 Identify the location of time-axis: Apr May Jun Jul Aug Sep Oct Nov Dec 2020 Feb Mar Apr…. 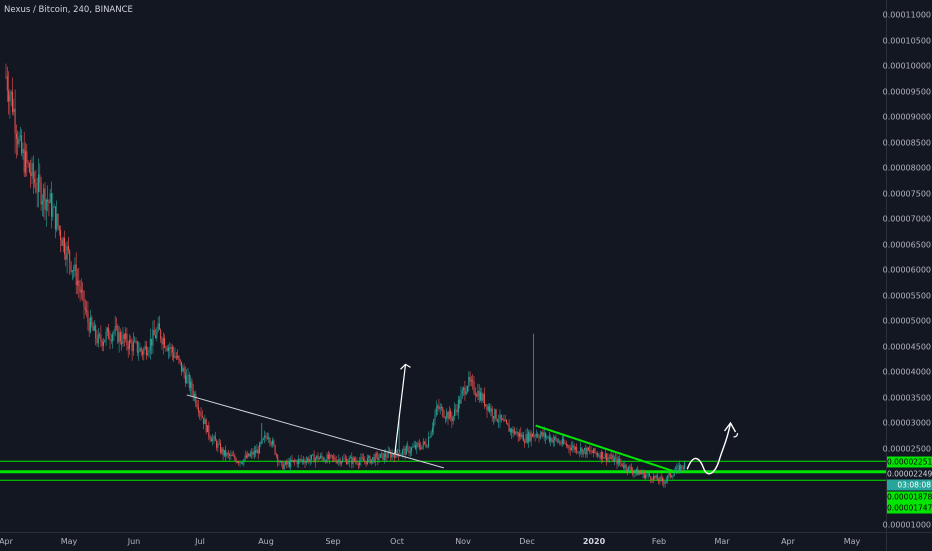
(443, 541).